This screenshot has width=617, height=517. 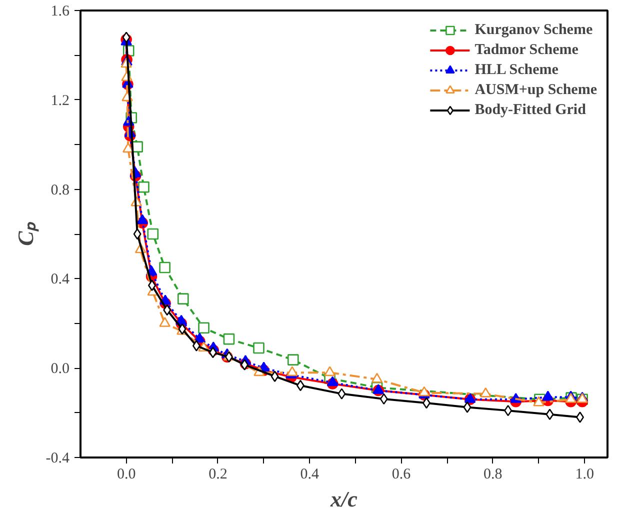 What do you see at coordinates (530, 110) in the screenshot?
I see `legend-label: Body-Fitted Grid` at bounding box center [530, 110].